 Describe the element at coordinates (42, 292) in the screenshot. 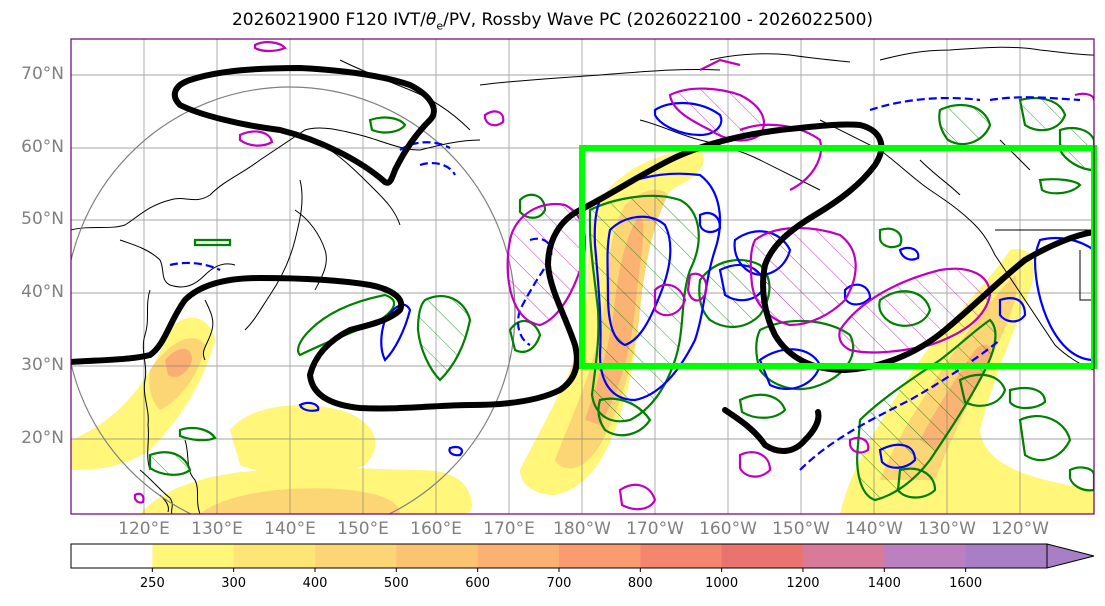

I see `lat-label-40n: 40°N` at that location.